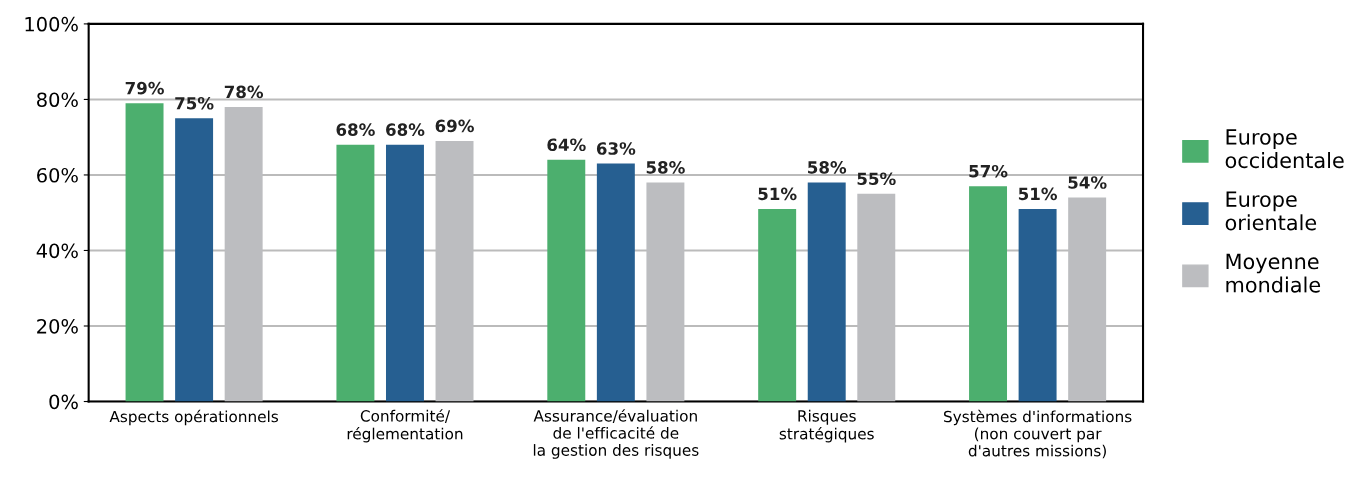 This screenshot has height=478, width=1364. I want to click on data-label: 78%, so click(244, 92).